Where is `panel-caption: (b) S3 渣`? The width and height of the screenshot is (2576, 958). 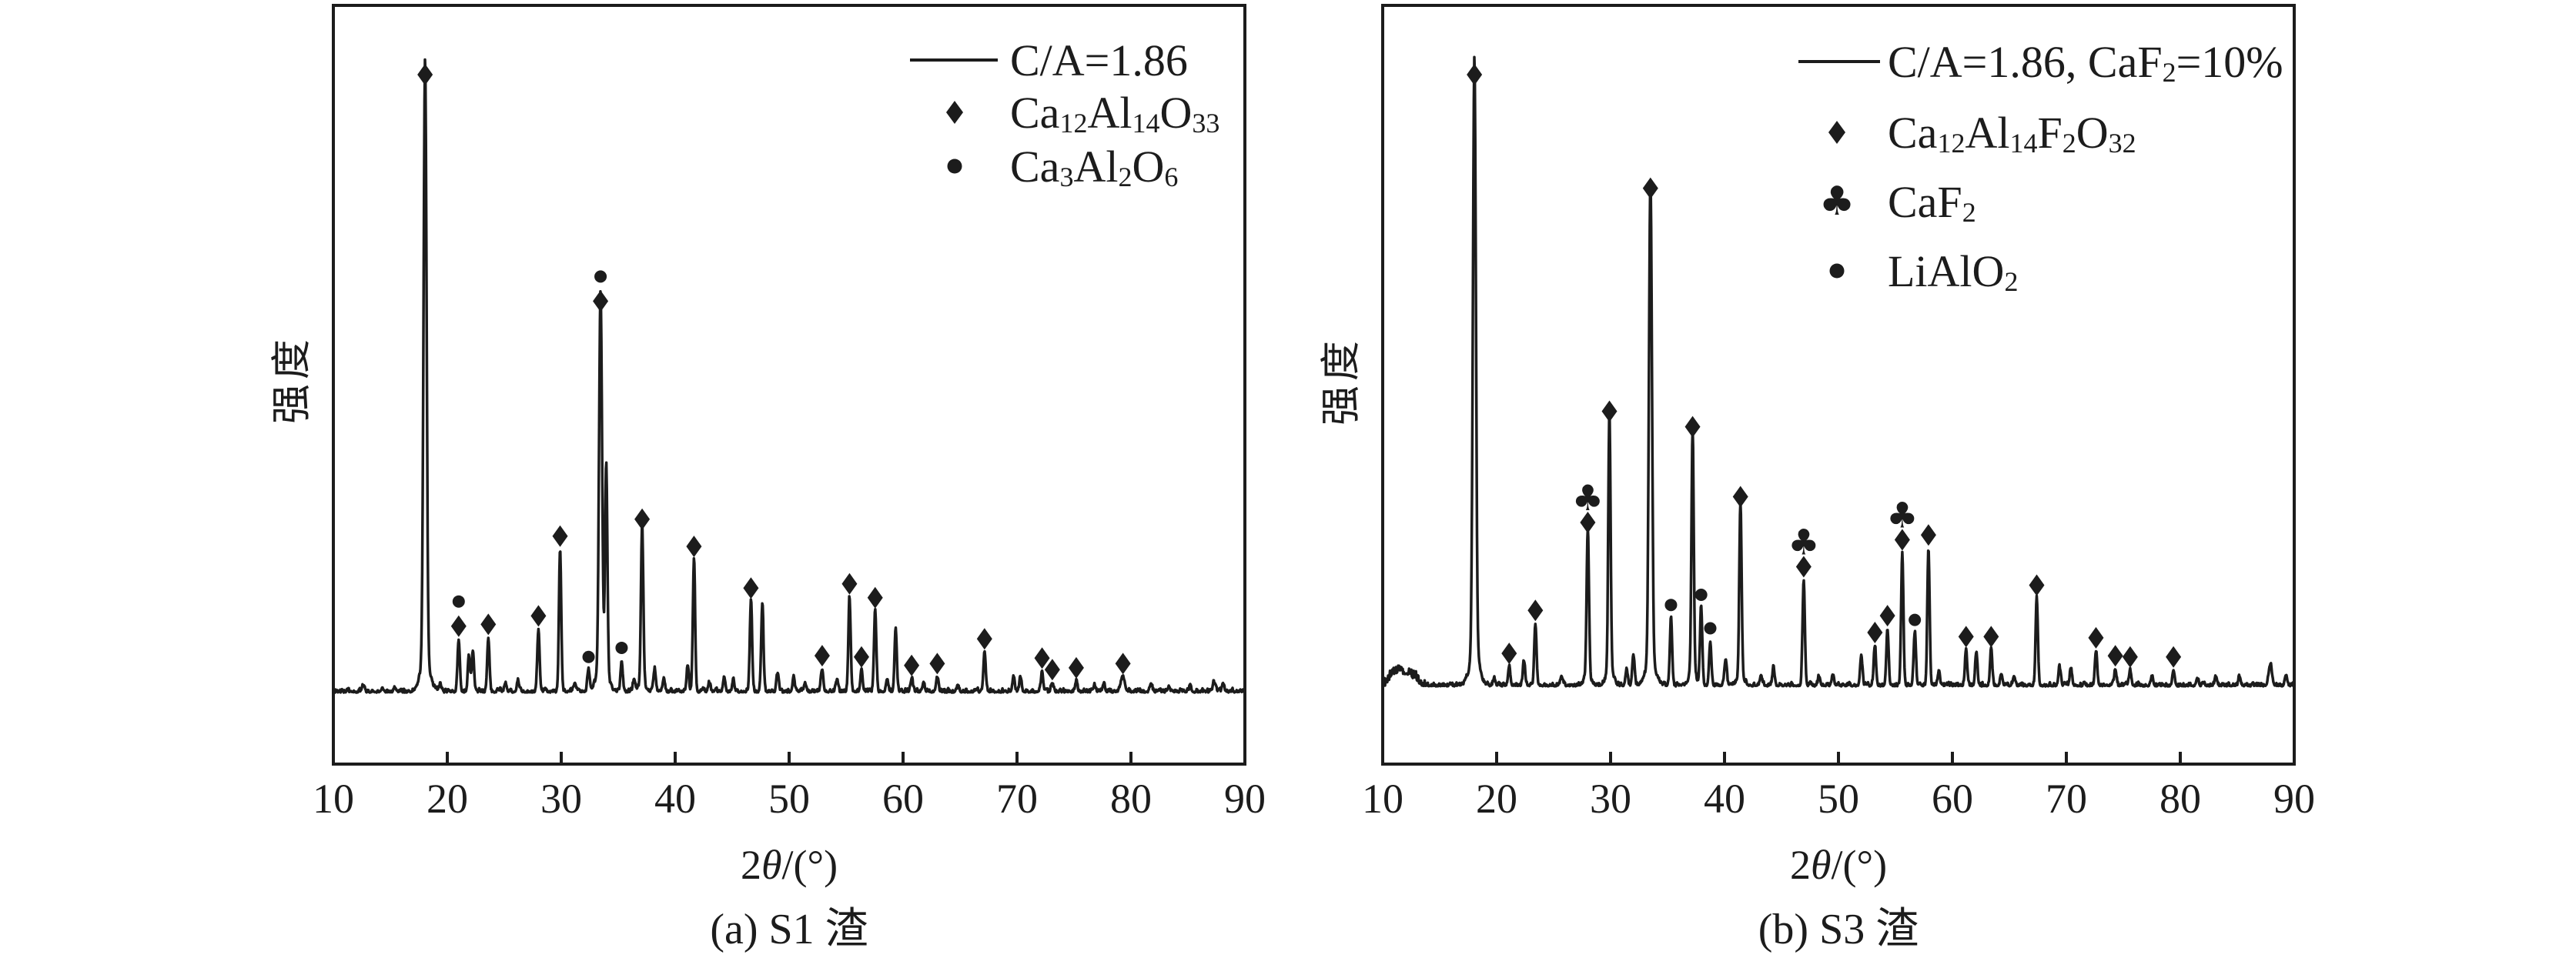
panel-caption: (b) S3 渣 is located at coordinates (1839, 929).